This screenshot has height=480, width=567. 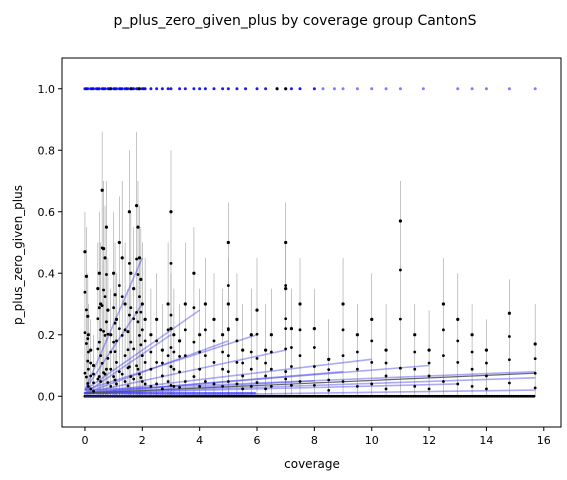 What do you see at coordinates (257, 440) in the screenshot?
I see `x-tick-label: 6` at bounding box center [257, 440].